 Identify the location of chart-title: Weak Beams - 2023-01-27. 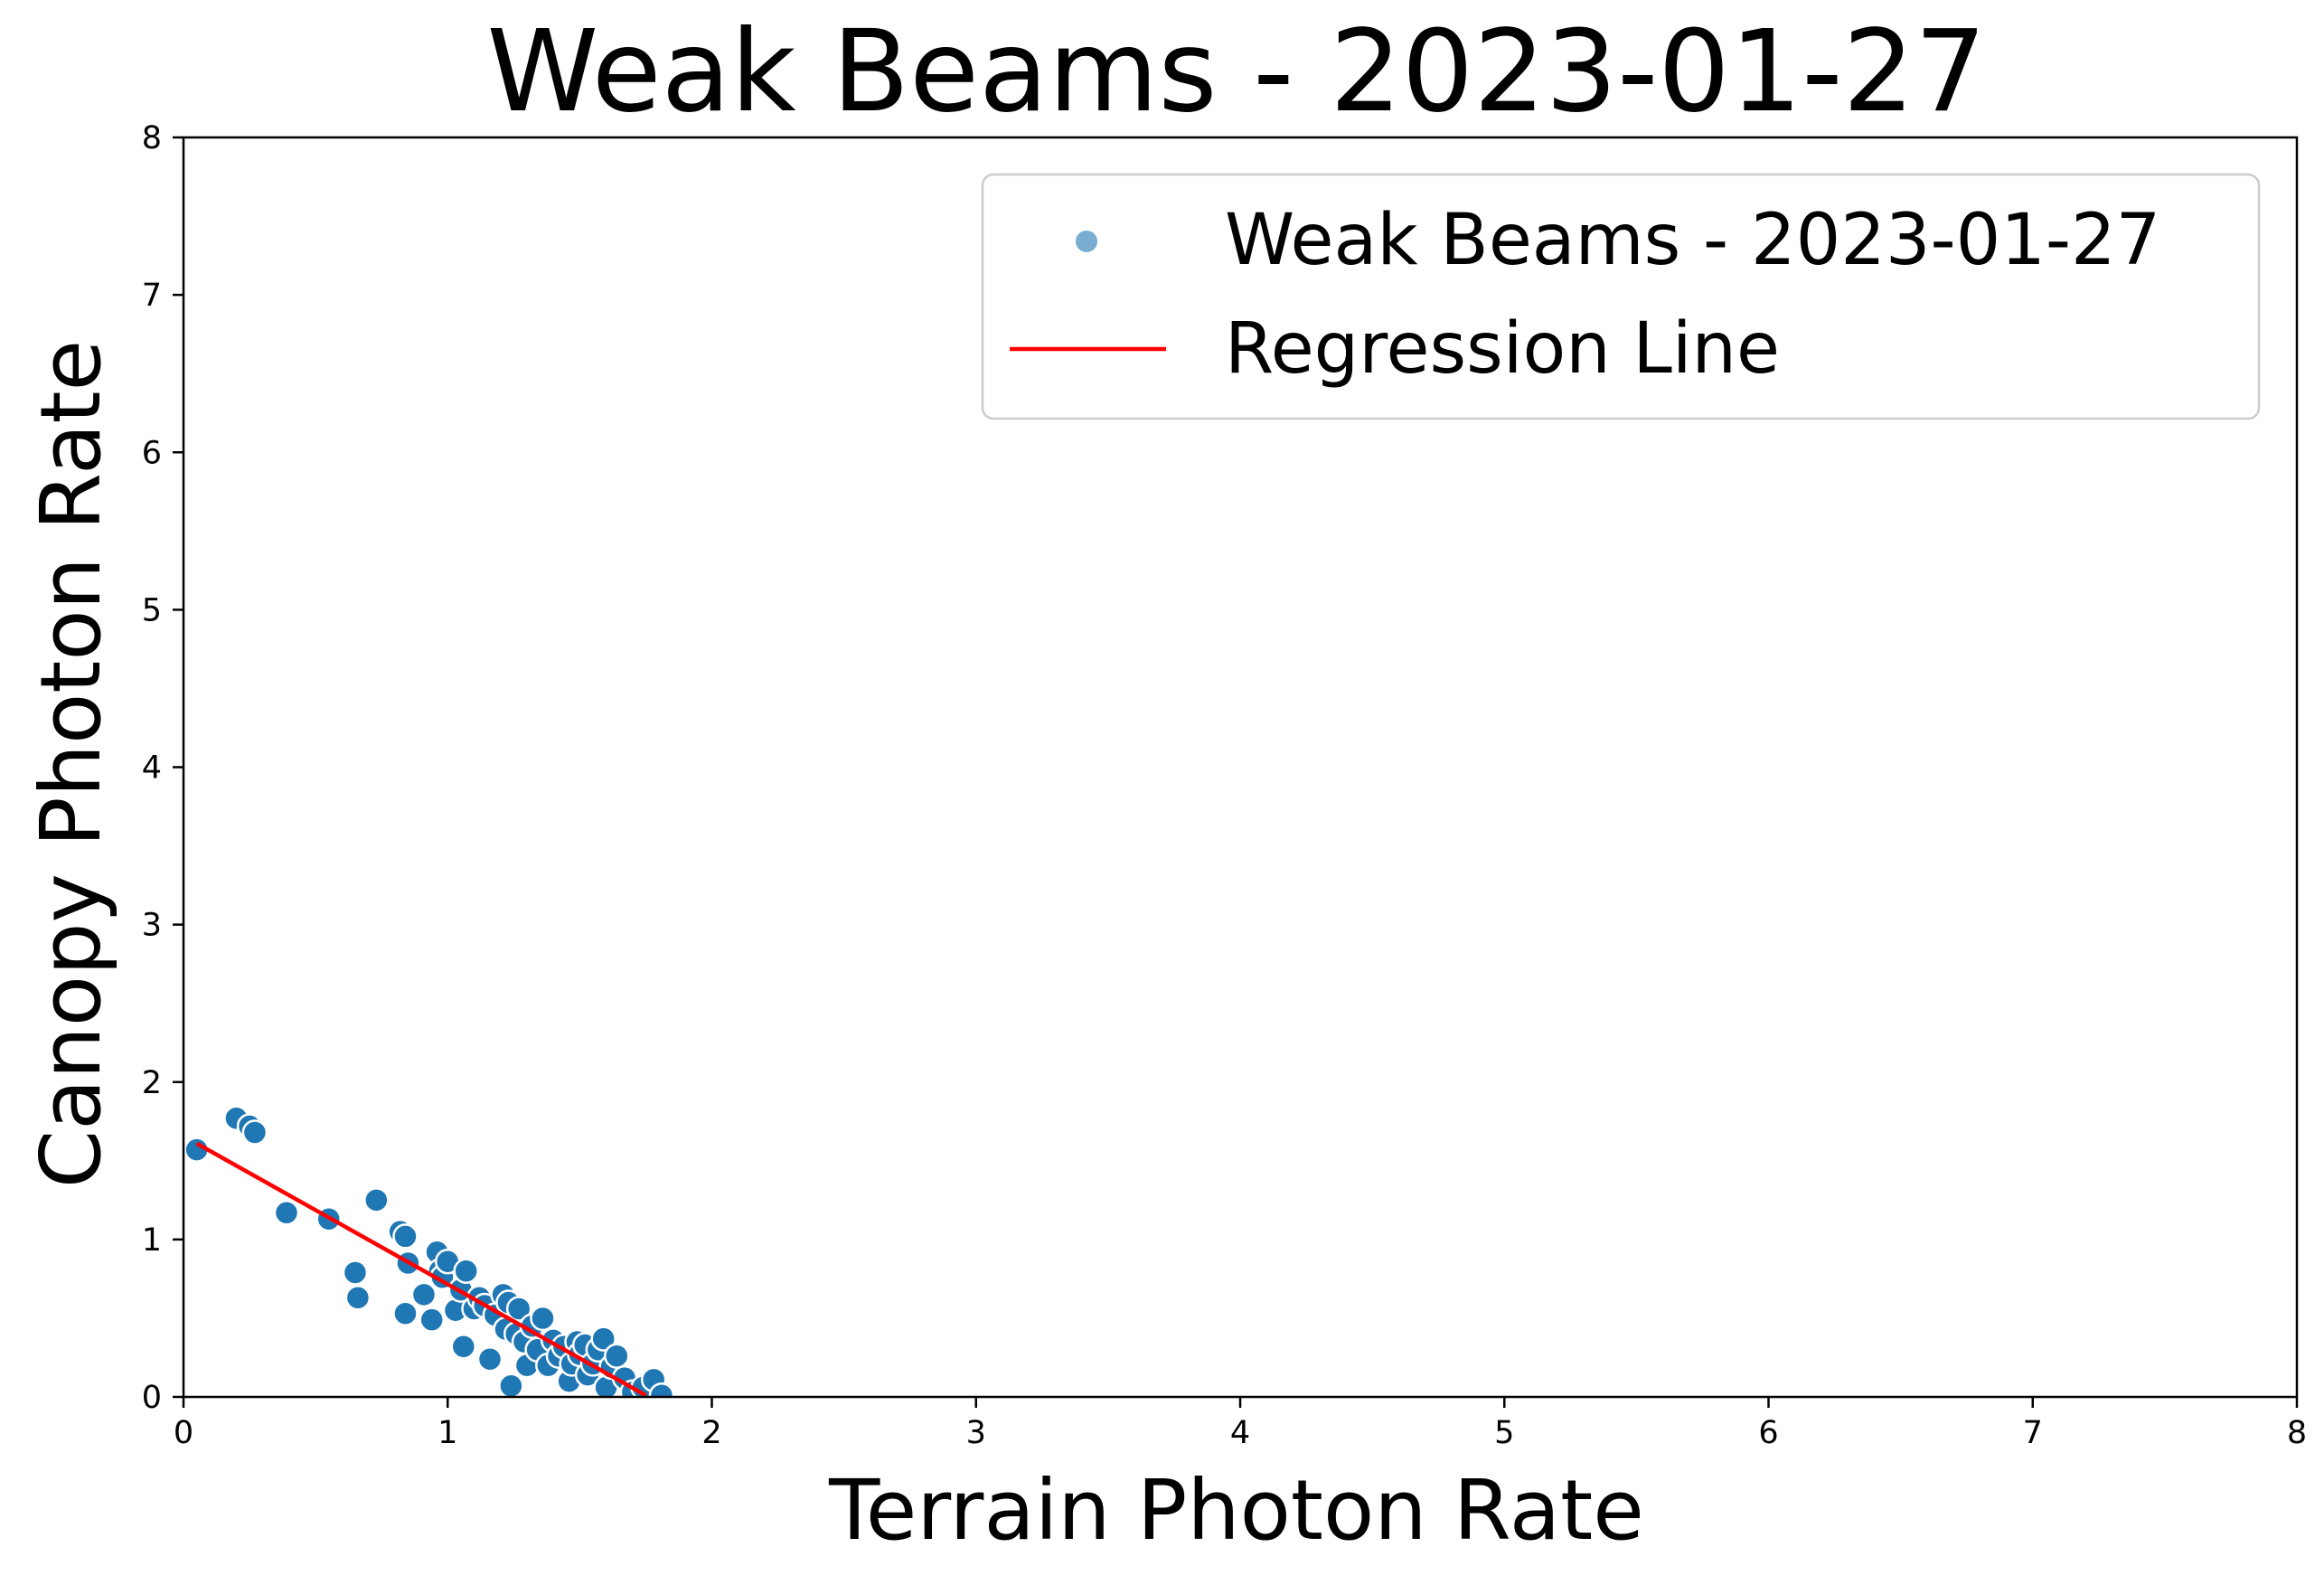
(1236, 71).